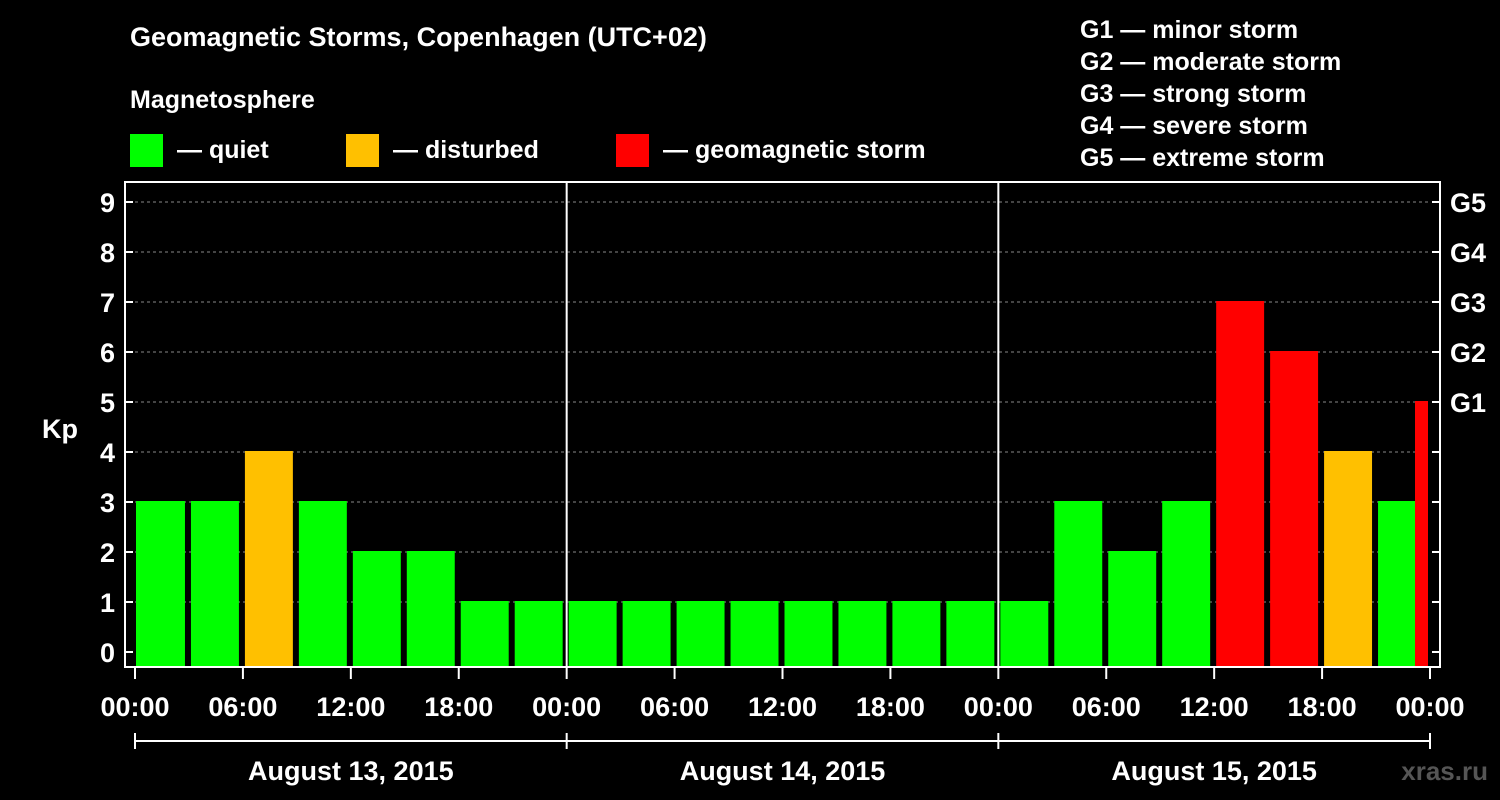  I want to click on legend-disturbed: — disturbed, so click(442, 150).